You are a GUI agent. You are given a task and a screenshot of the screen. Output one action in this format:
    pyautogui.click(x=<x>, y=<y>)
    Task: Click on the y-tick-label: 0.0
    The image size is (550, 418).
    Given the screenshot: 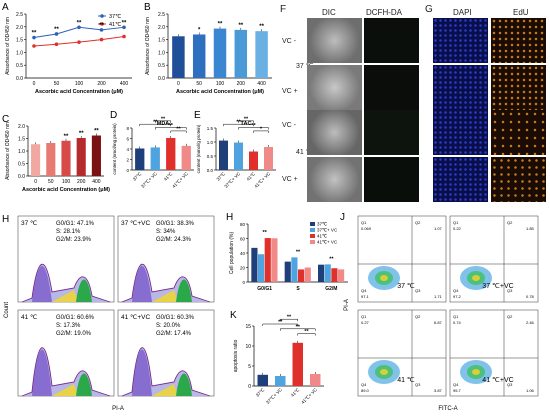 What is the action you would take?
    pyautogui.click(x=21, y=177)
    